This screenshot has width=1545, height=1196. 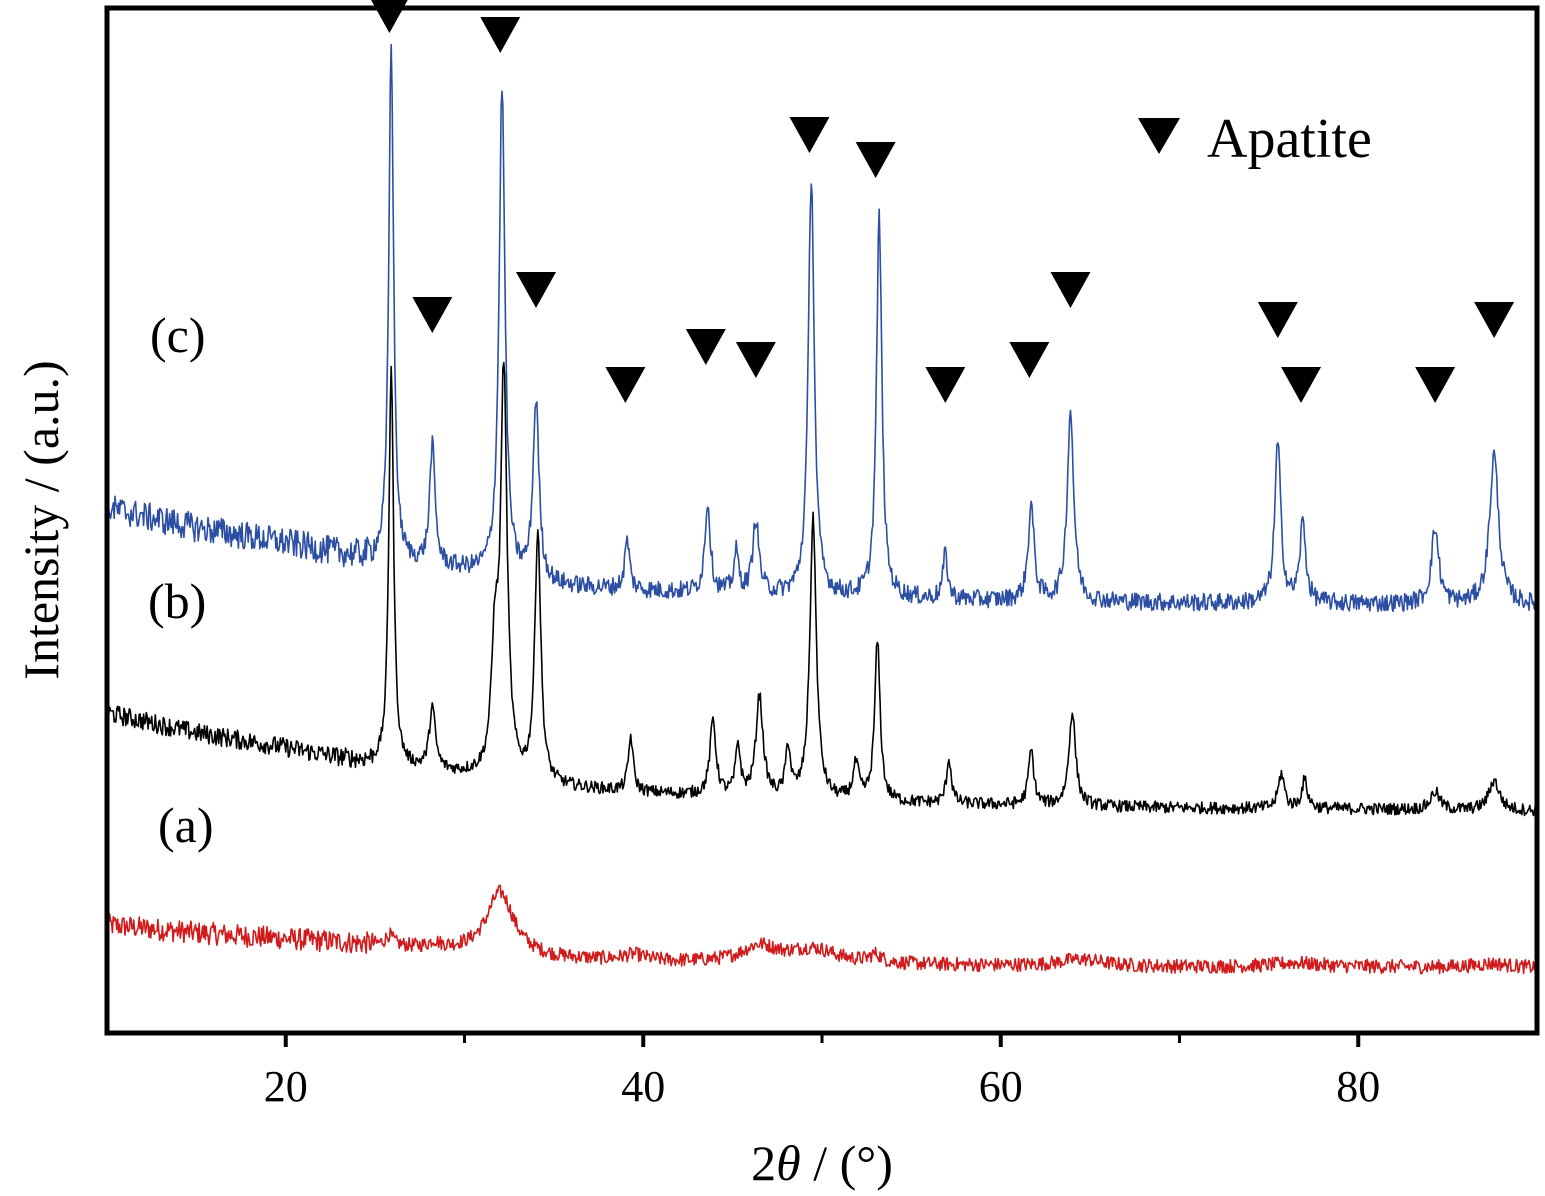 What do you see at coordinates (788, 1163) in the screenshot?
I see `x-axis-title-theta: θ` at bounding box center [788, 1163].